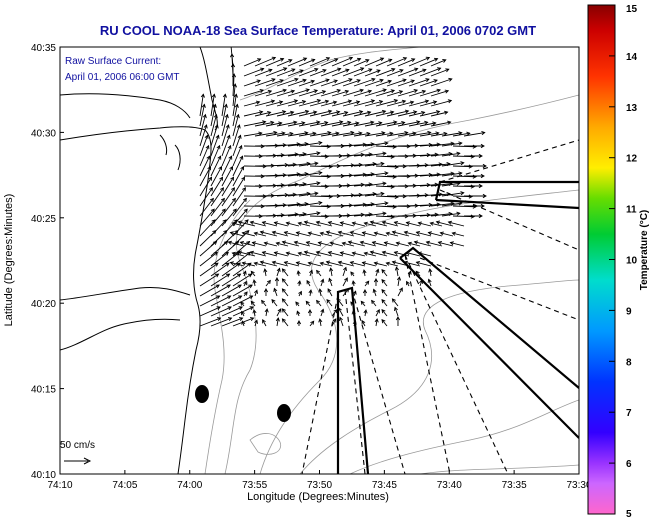  What do you see at coordinates (227, 336) in the screenshot?
I see `bathymetry-contour` at bounding box center [227, 336].